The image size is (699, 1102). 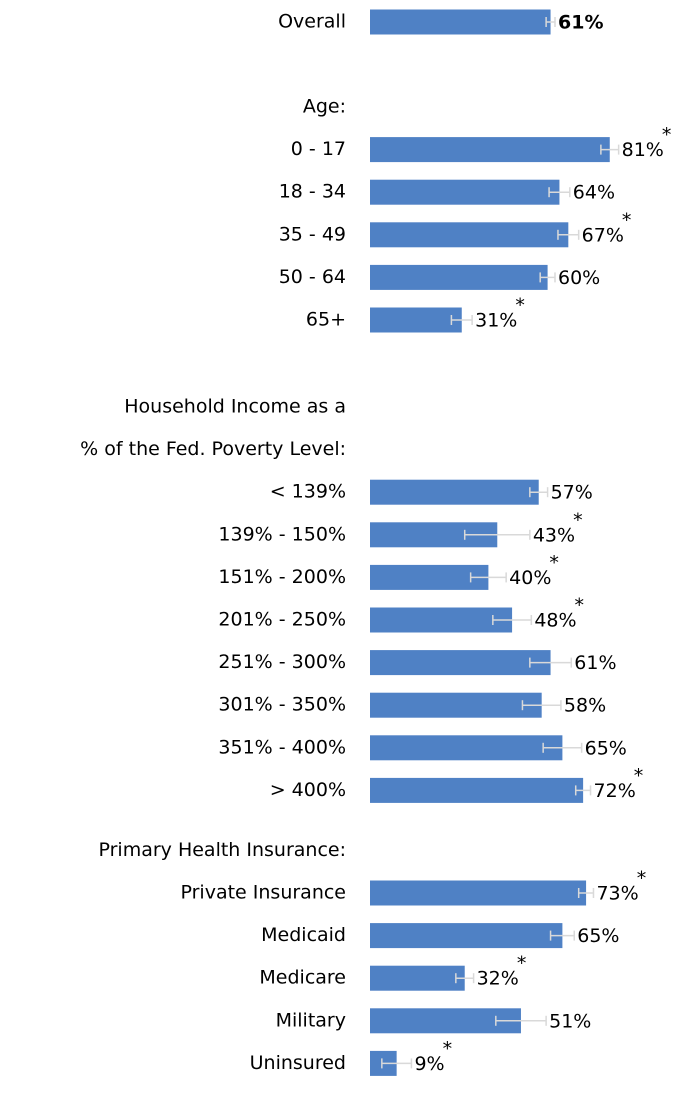 What do you see at coordinates (318, 149) in the screenshot?
I see `category-label: 0 - 17` at bounding box center [318, 149].